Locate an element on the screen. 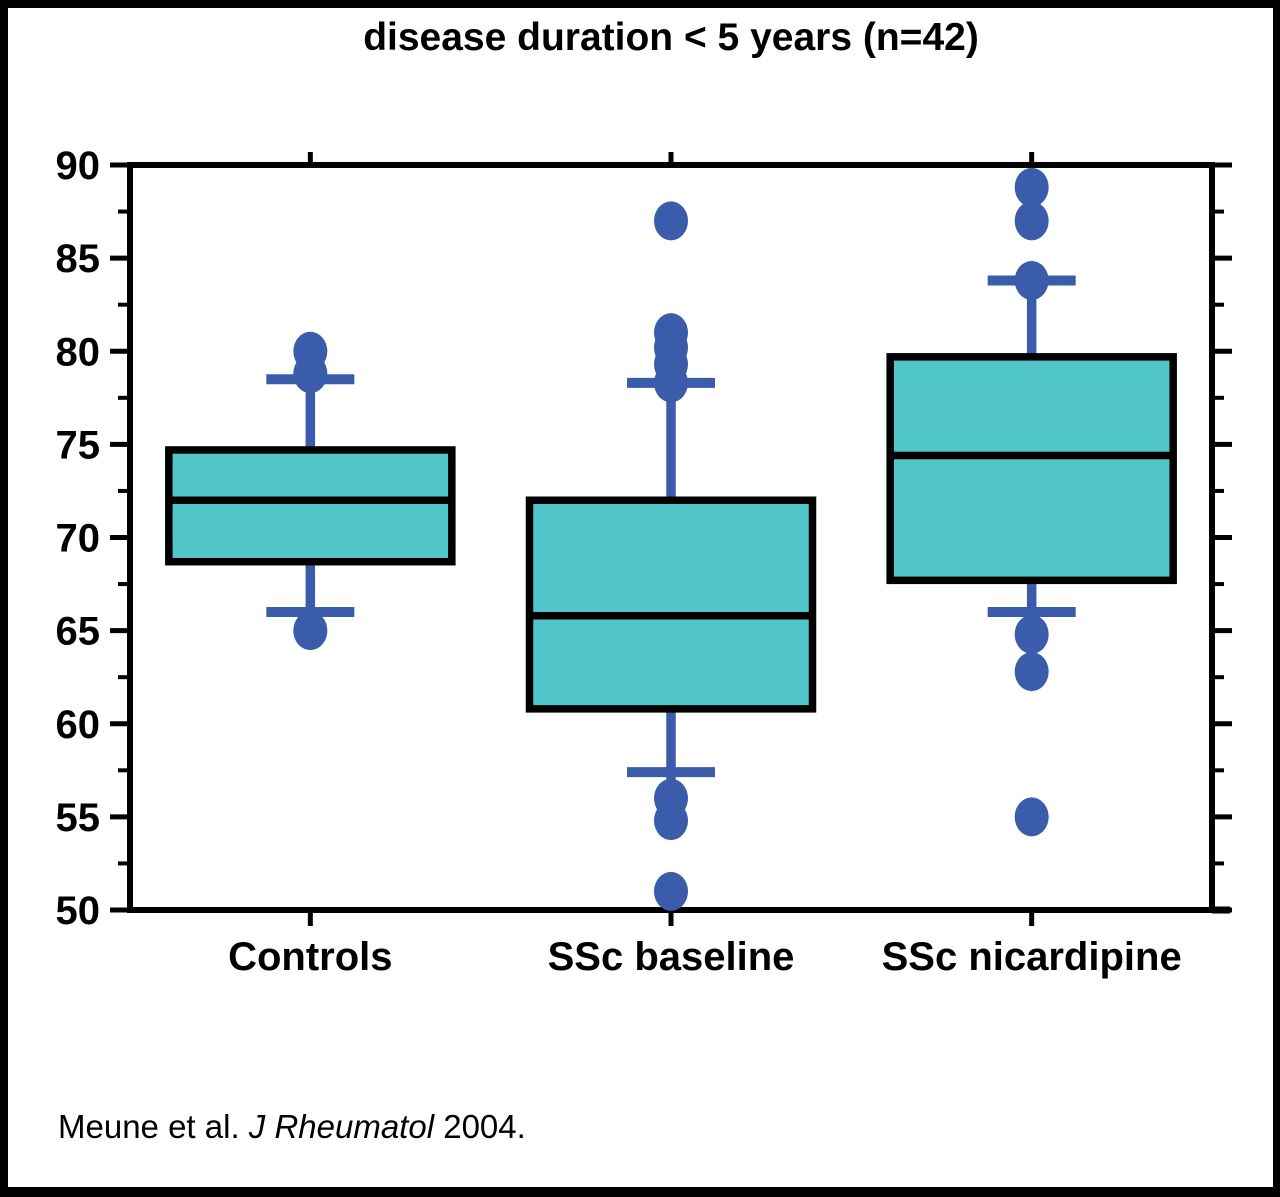  box-ssc-nicardipine is located at coordinates (1031, 469).